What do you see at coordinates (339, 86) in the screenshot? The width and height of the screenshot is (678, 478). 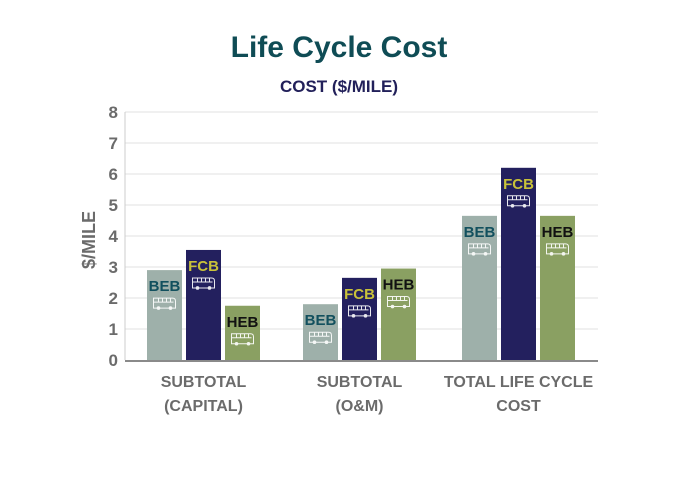 I see `chart-subtitle: COST ($/MILE)` at bounding box center [339, 86].